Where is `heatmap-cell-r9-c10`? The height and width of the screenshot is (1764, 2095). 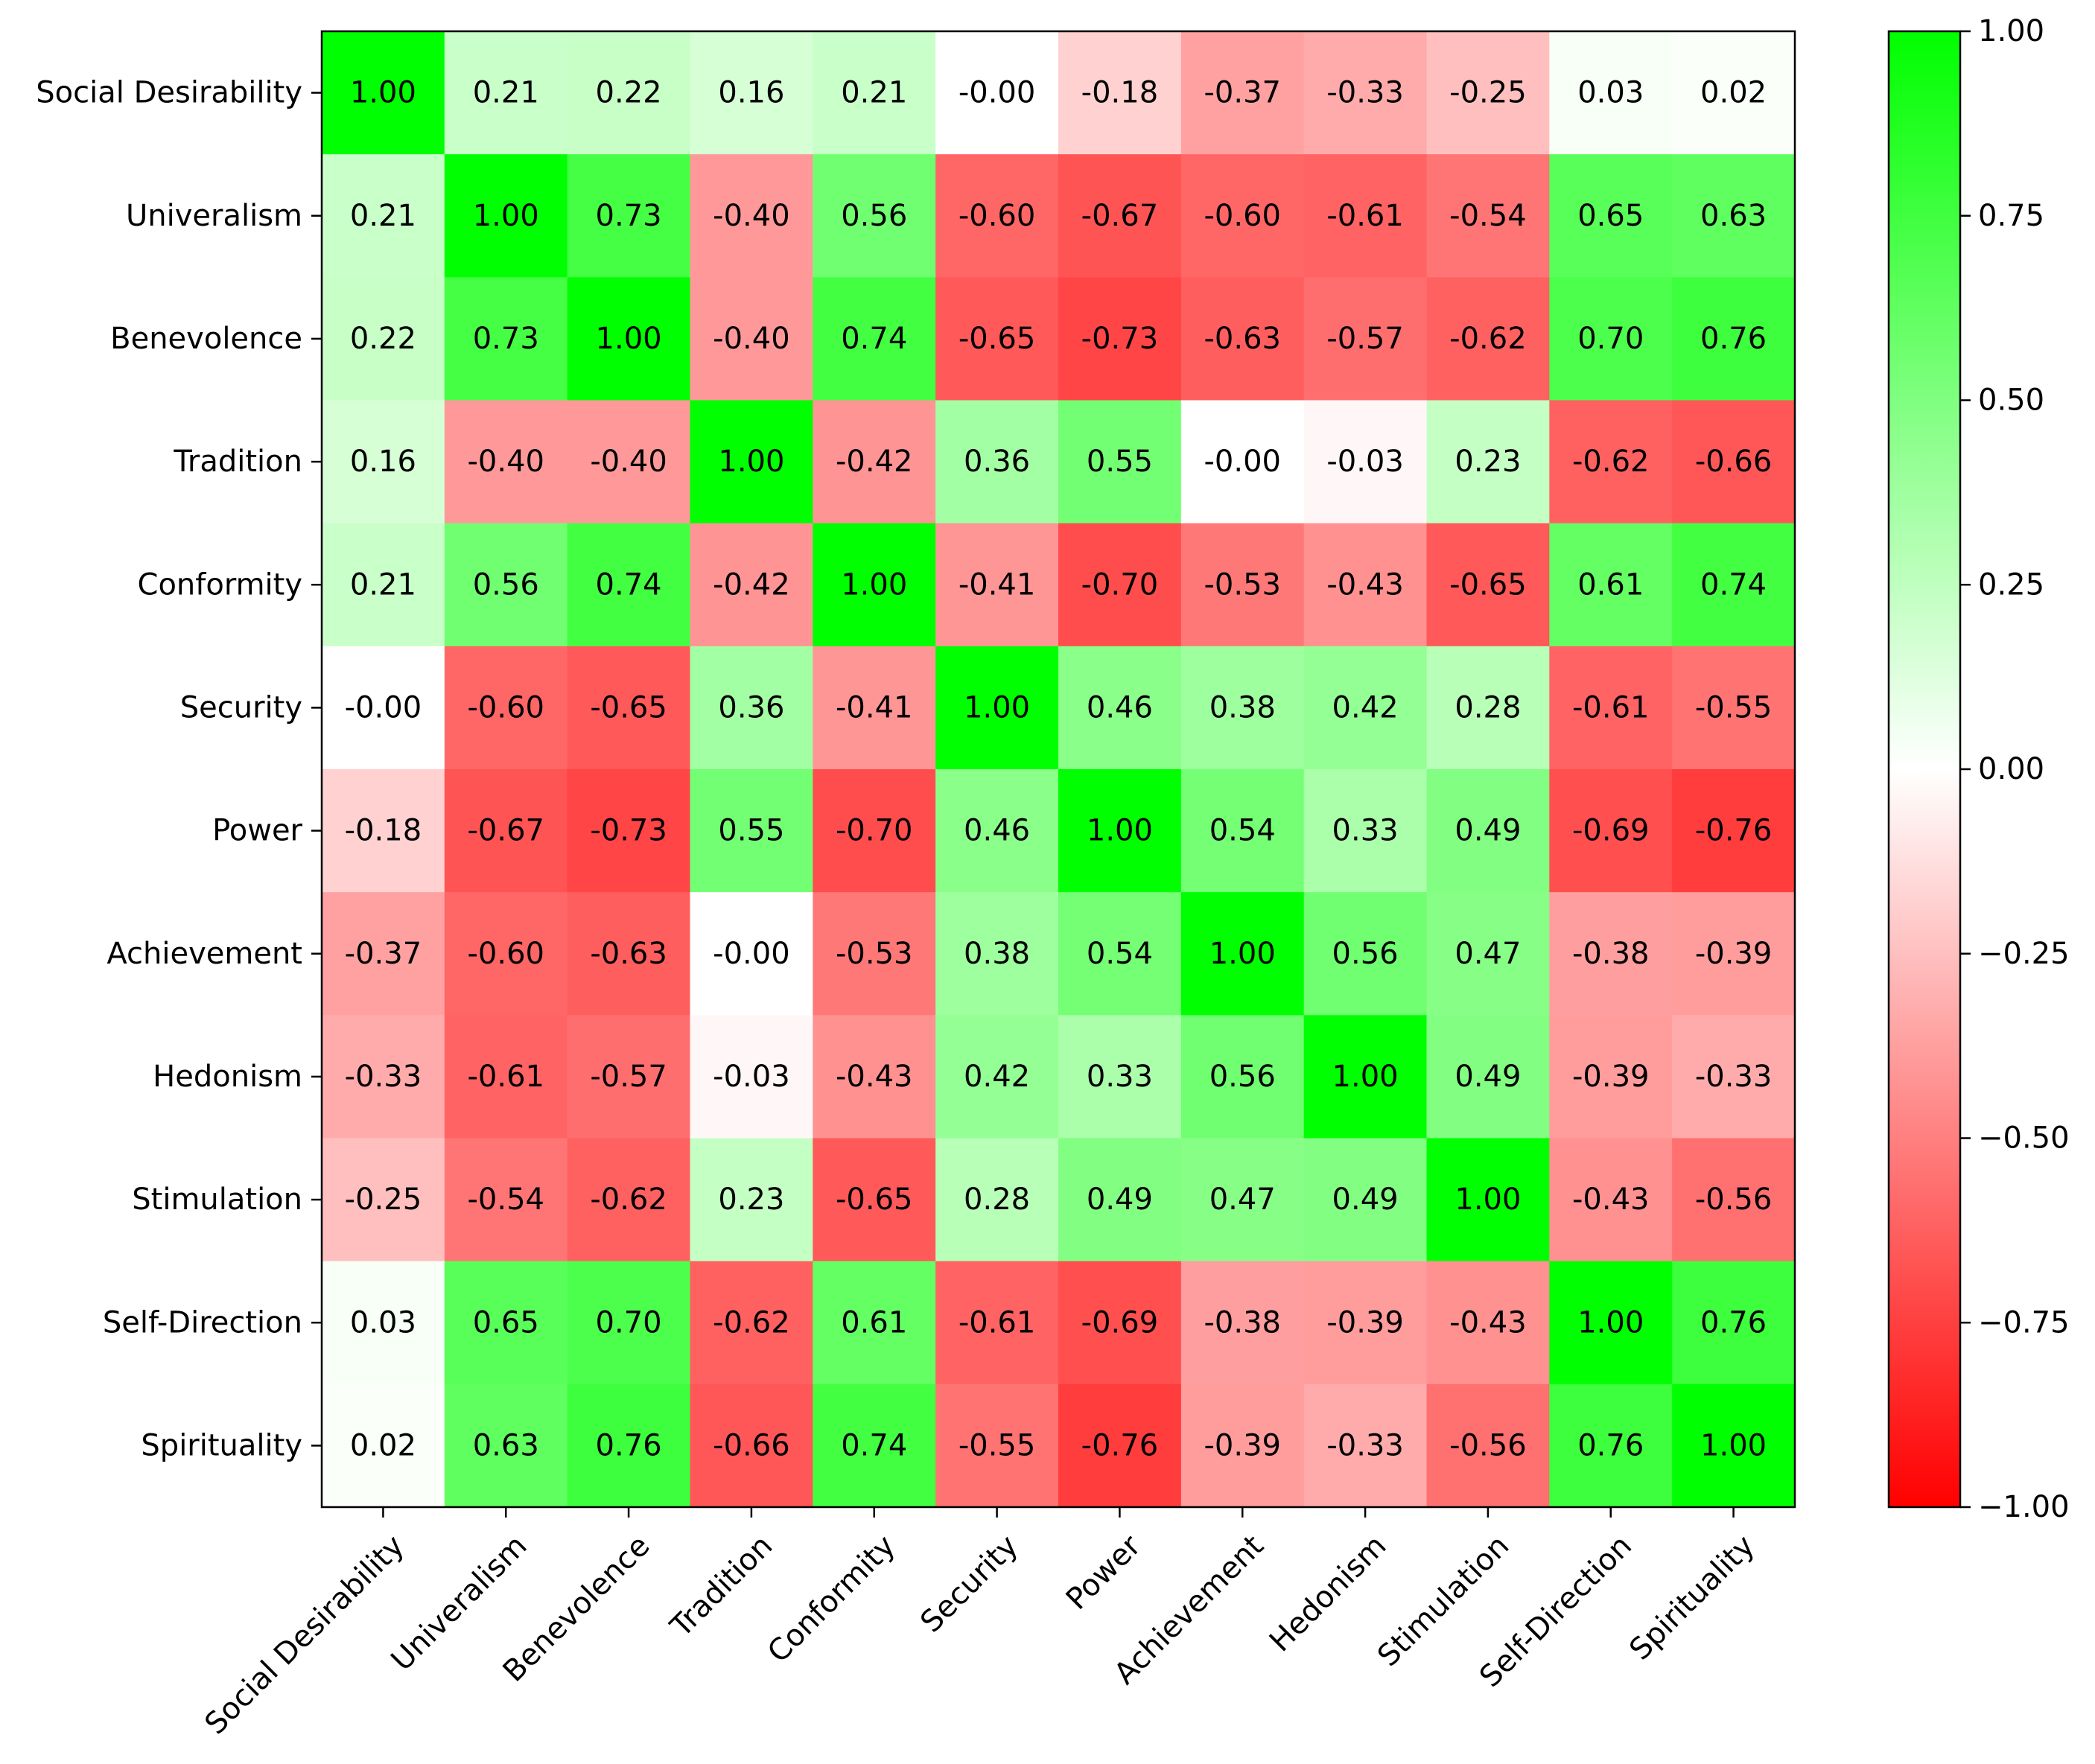 heatmap-cell-r9-c10 is located at coordinates (1611, 1200).